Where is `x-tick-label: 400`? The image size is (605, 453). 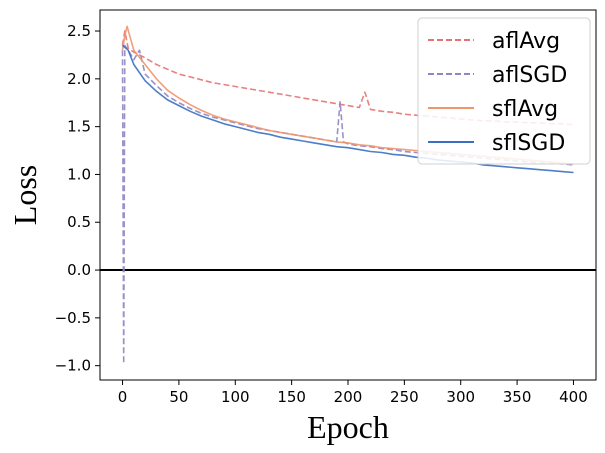 x-tick-label: 400 is located at coordinates (573, 397).